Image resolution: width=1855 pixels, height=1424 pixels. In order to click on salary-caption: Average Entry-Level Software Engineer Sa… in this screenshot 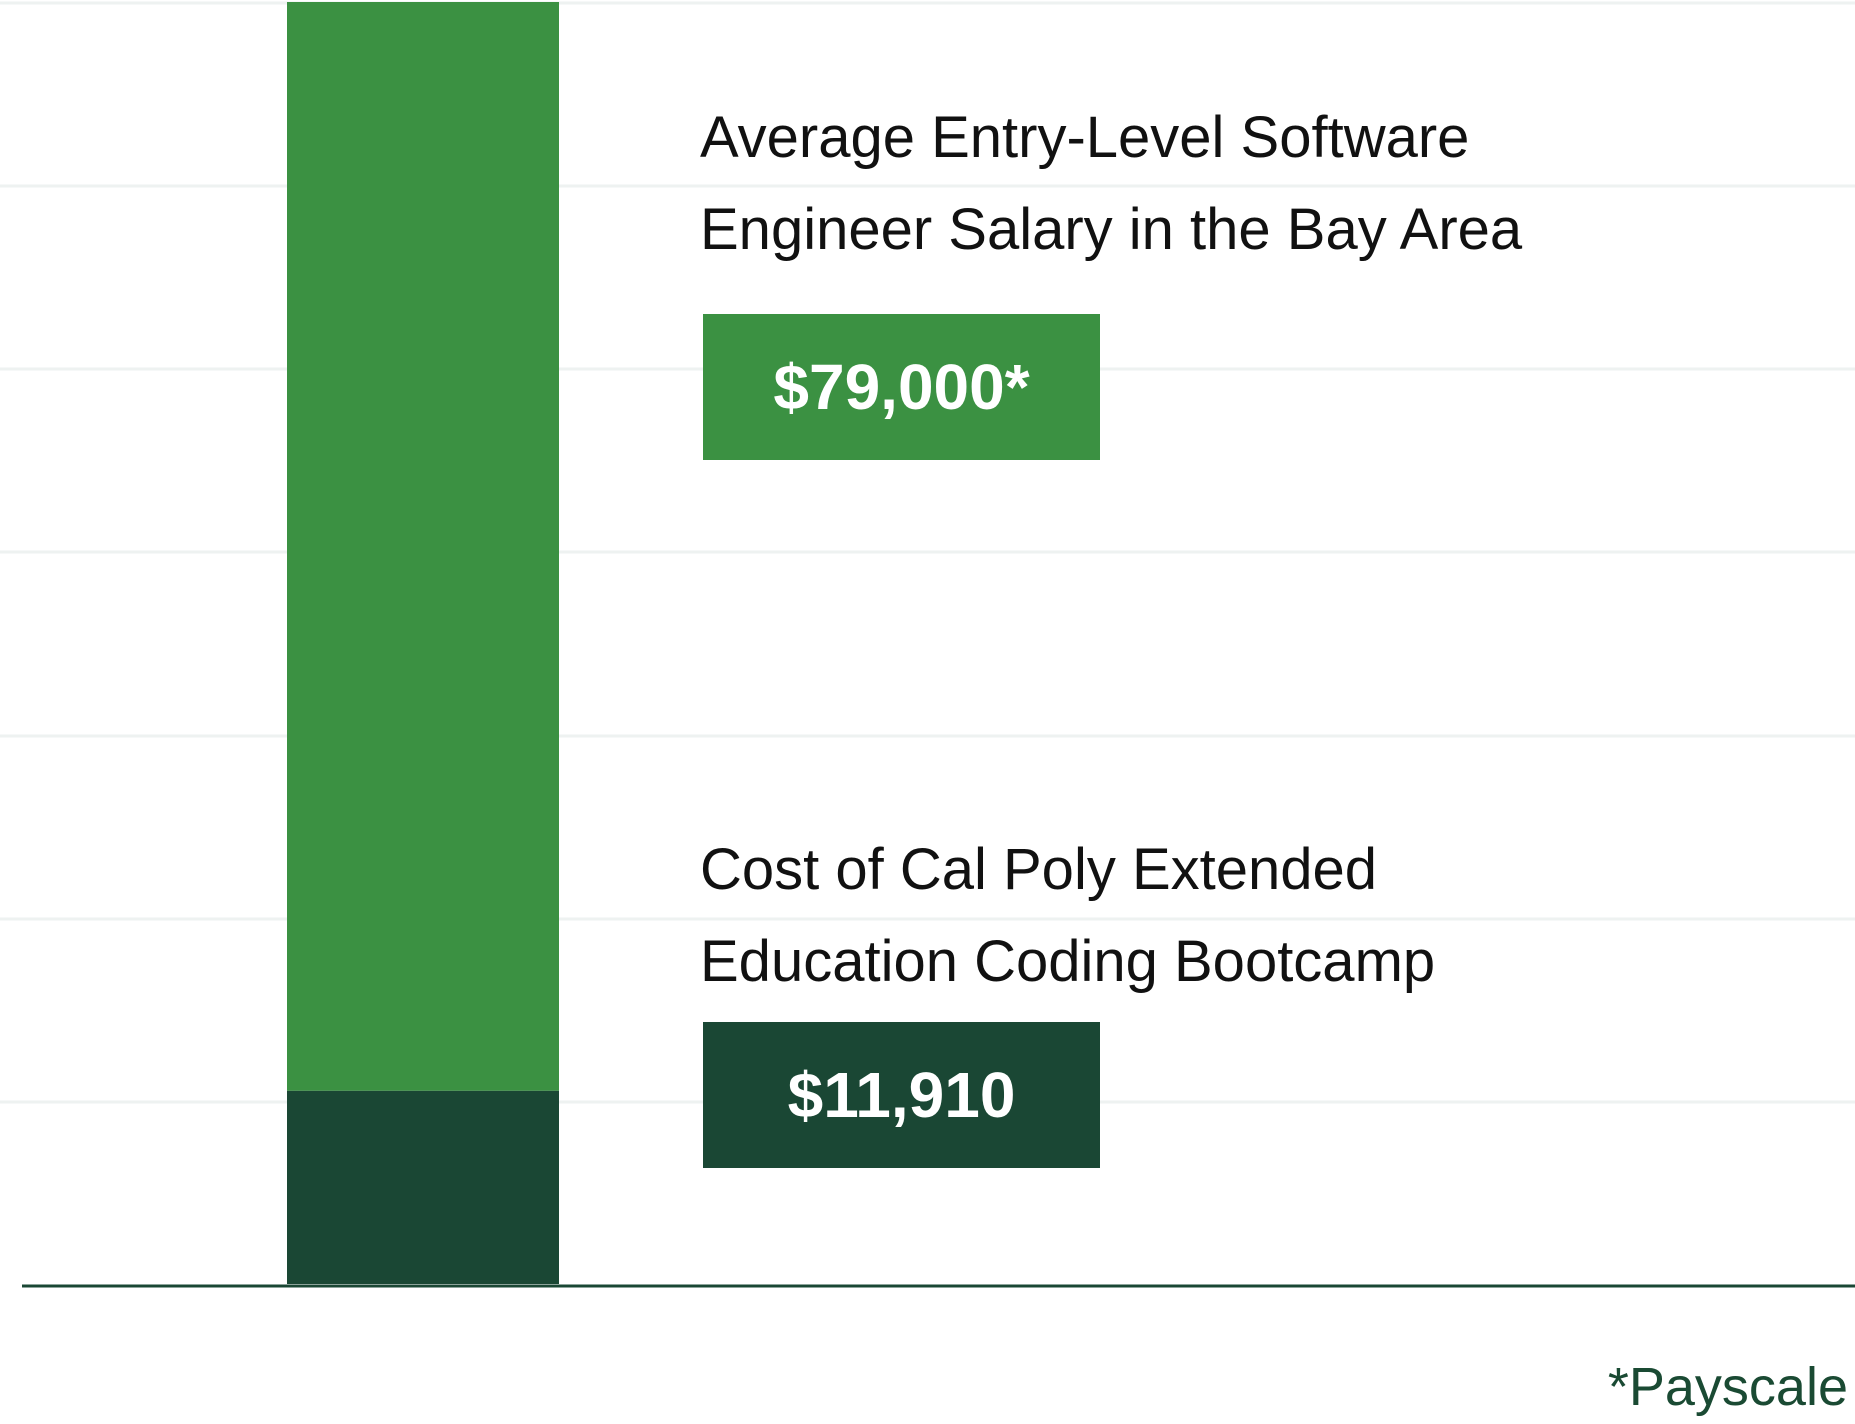, I will do `click(1111, 183)`.